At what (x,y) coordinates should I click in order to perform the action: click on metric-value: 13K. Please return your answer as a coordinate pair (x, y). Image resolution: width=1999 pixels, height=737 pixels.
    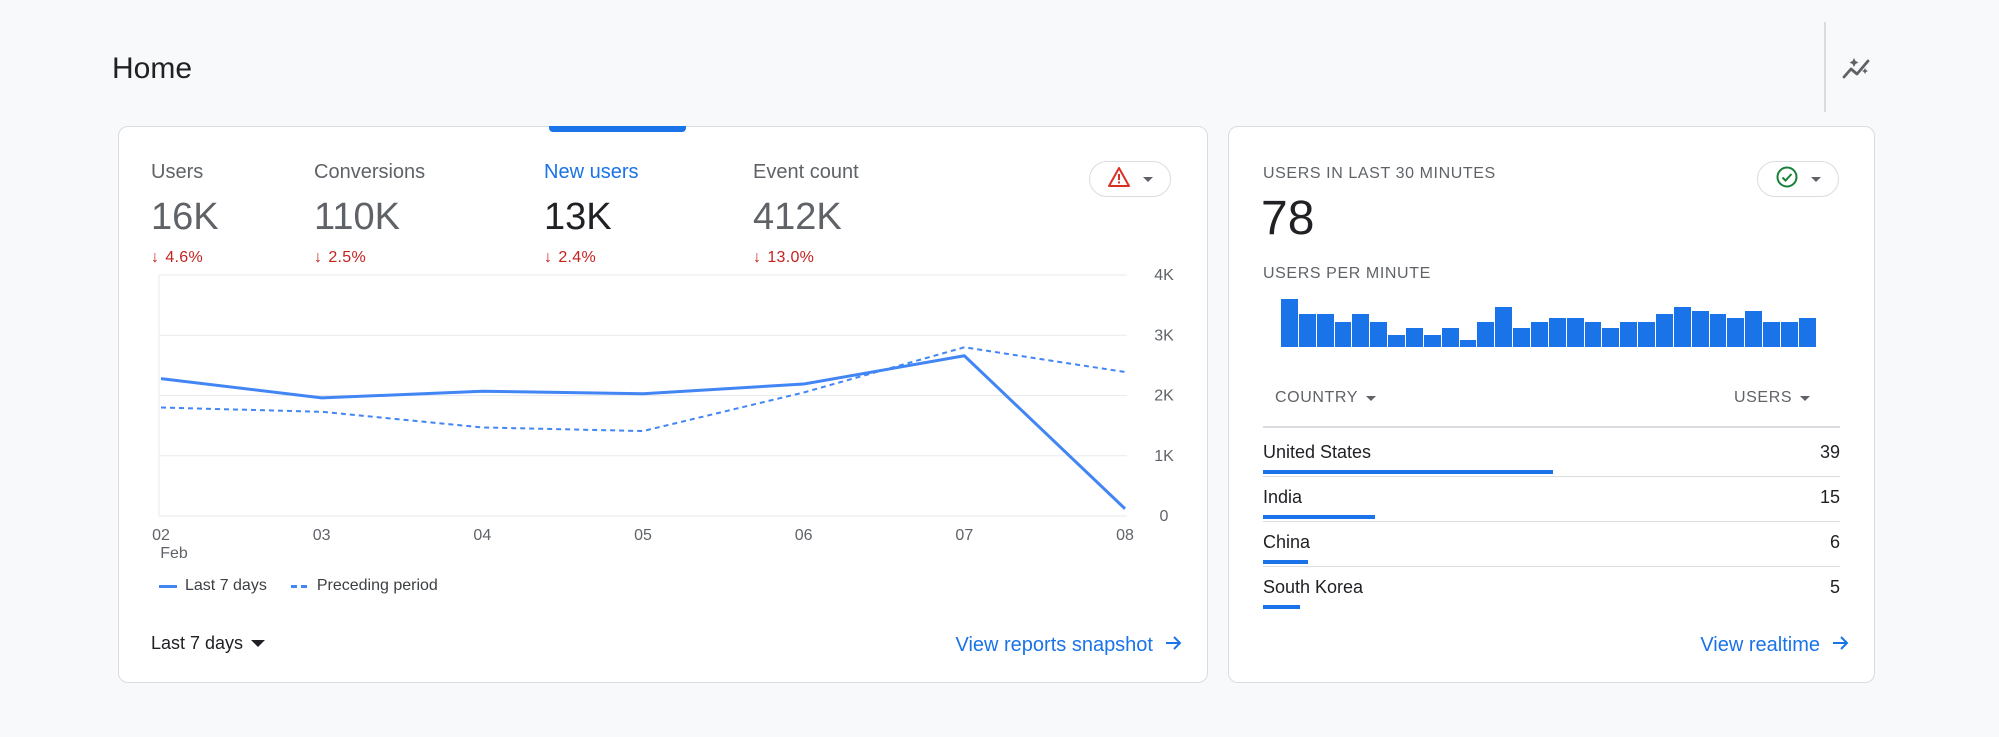
    Looking at the image, I should click on (578, 217).